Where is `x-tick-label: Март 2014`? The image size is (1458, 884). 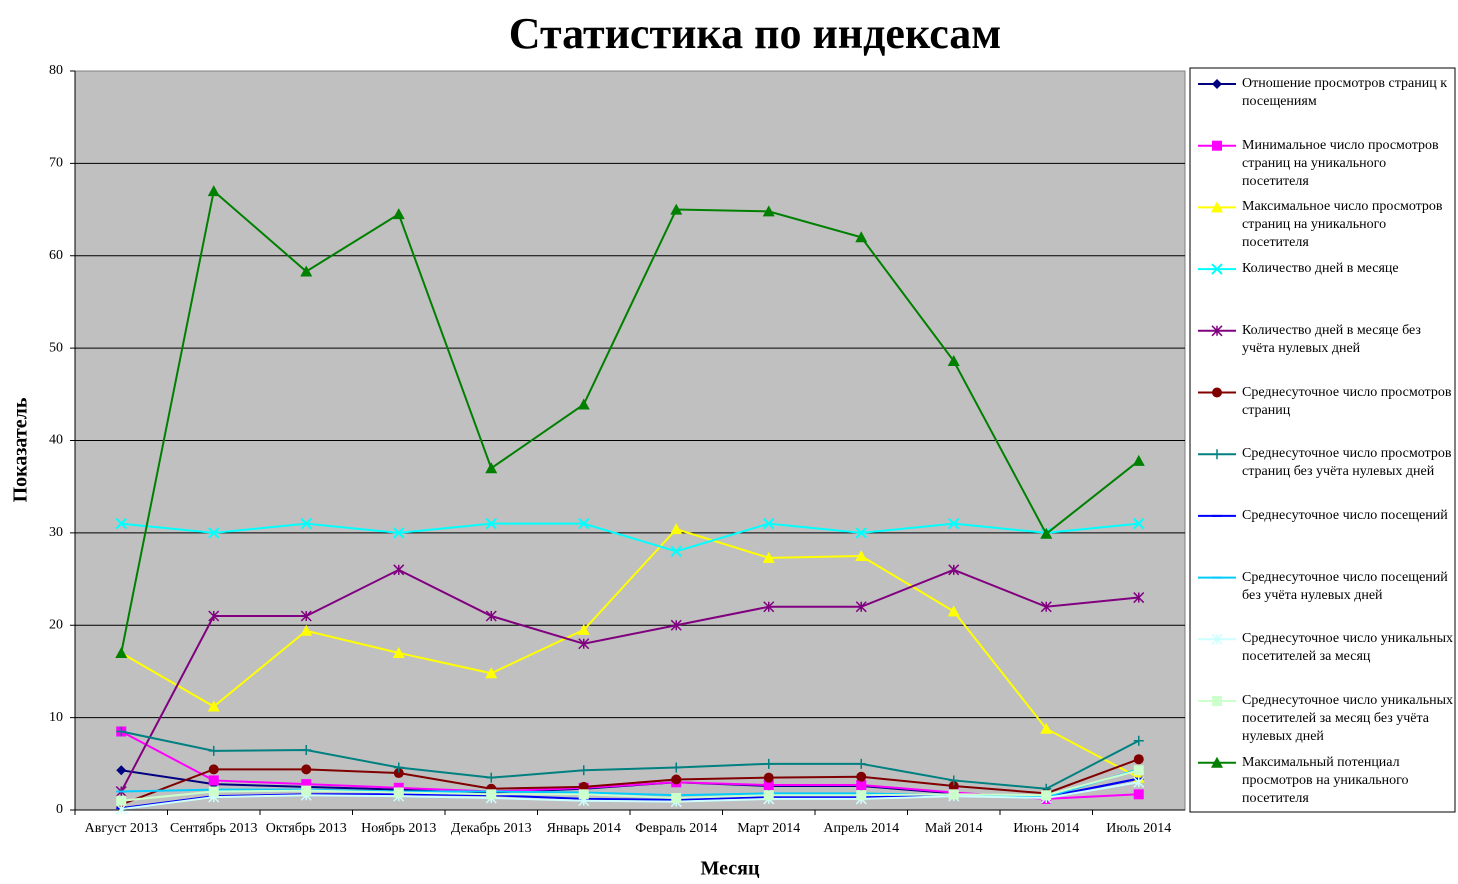
x-tick-label: Март 2014 is located at coordinates (769, 828).